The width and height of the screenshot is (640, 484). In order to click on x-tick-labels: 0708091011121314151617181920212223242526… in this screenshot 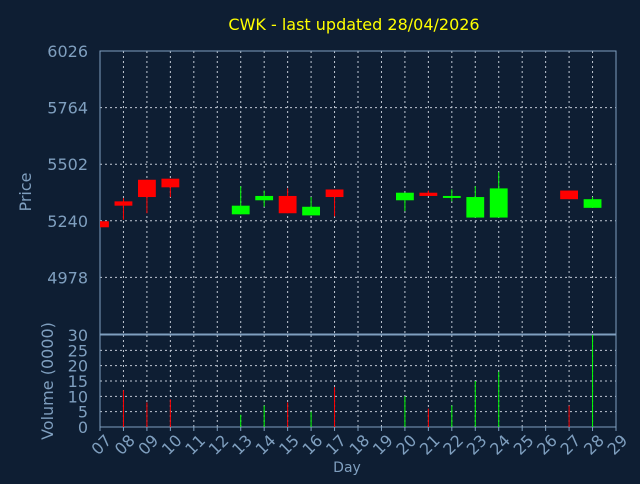, I will do `click(359, 443)`.